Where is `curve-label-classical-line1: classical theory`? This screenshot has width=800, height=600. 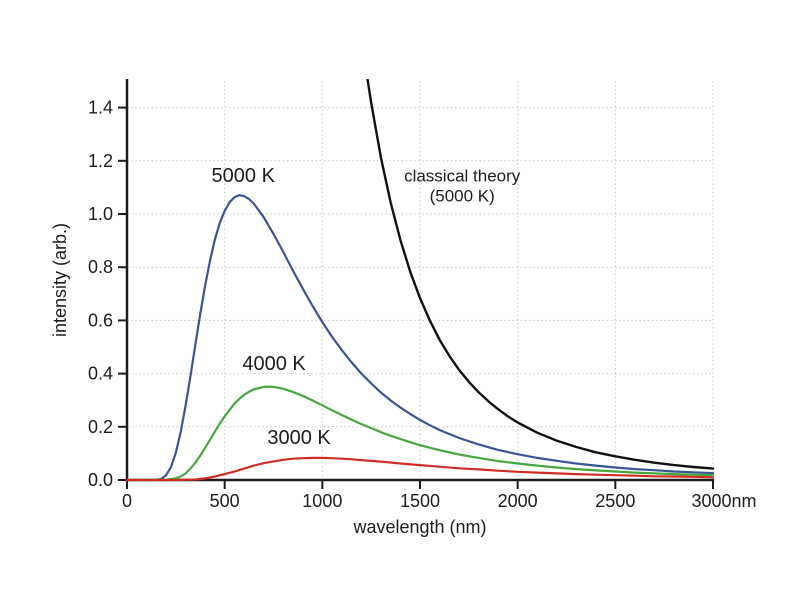
curve-label-classical-line1: classical theory is located at coordinates (462, 176).